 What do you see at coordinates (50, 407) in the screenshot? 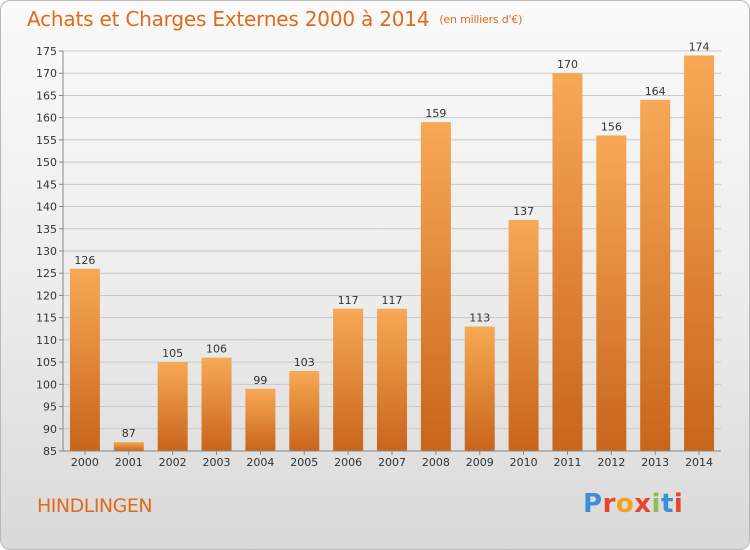
I see `y-tick-label: 95` at bounding box center [50, 407].